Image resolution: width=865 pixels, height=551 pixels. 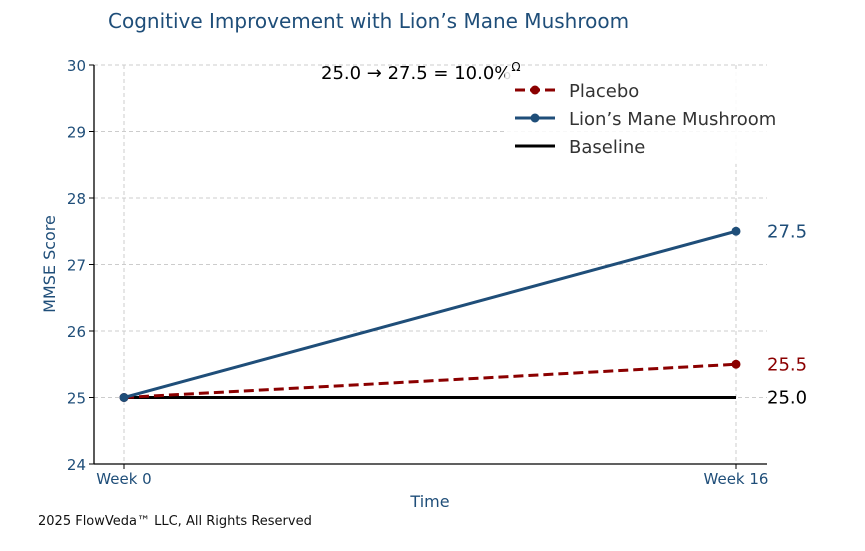 What do you see at coordinates (604, 91) in the screenshot?
I see `legend-label-placebo: Placebo` at bounding box center [604, 91].